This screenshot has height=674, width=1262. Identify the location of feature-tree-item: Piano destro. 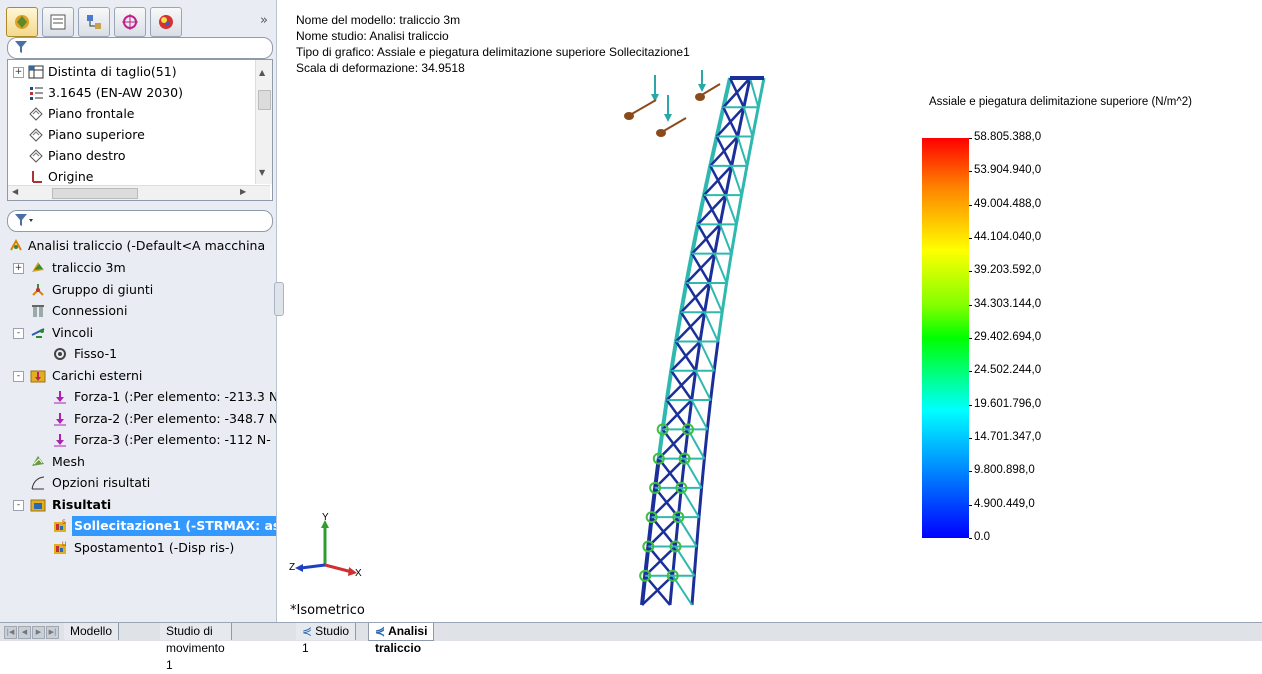
(77, 156).